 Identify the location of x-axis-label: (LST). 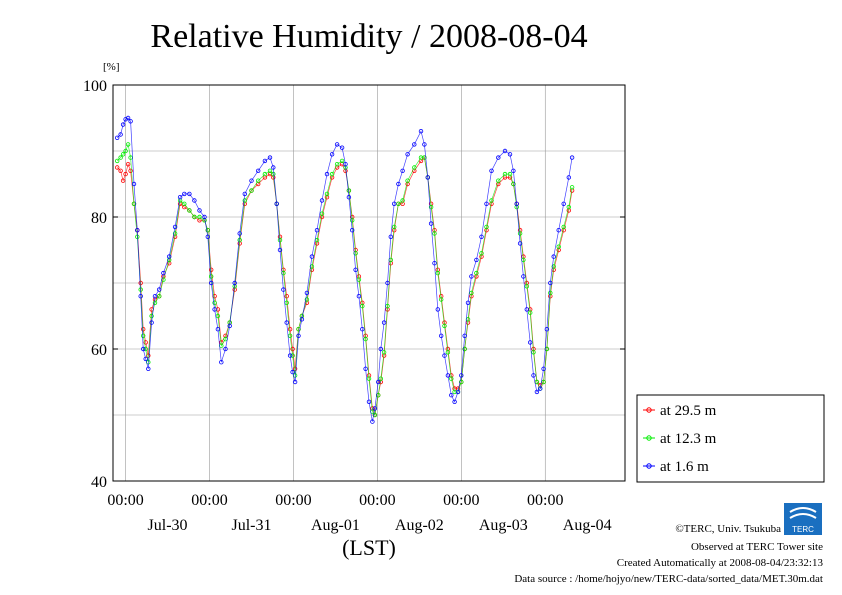
(369, 547).